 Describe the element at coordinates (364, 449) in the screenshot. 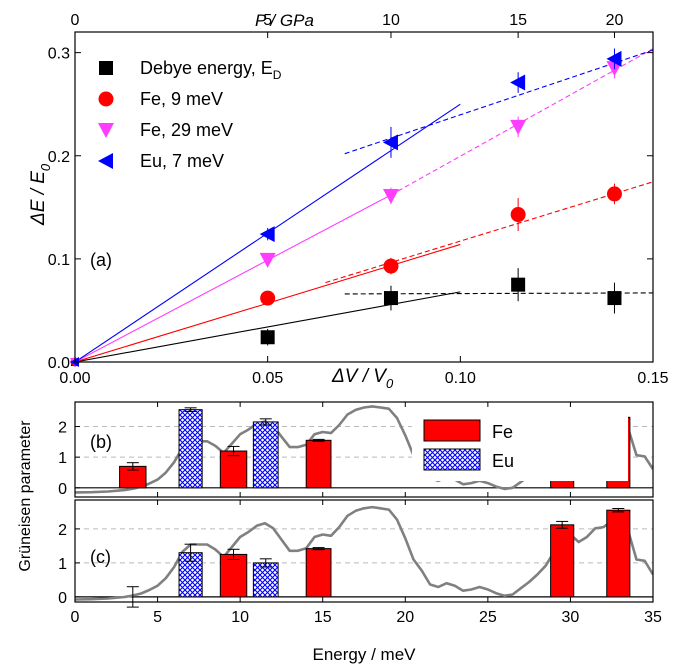

I see `panel-b-frame` at that location.